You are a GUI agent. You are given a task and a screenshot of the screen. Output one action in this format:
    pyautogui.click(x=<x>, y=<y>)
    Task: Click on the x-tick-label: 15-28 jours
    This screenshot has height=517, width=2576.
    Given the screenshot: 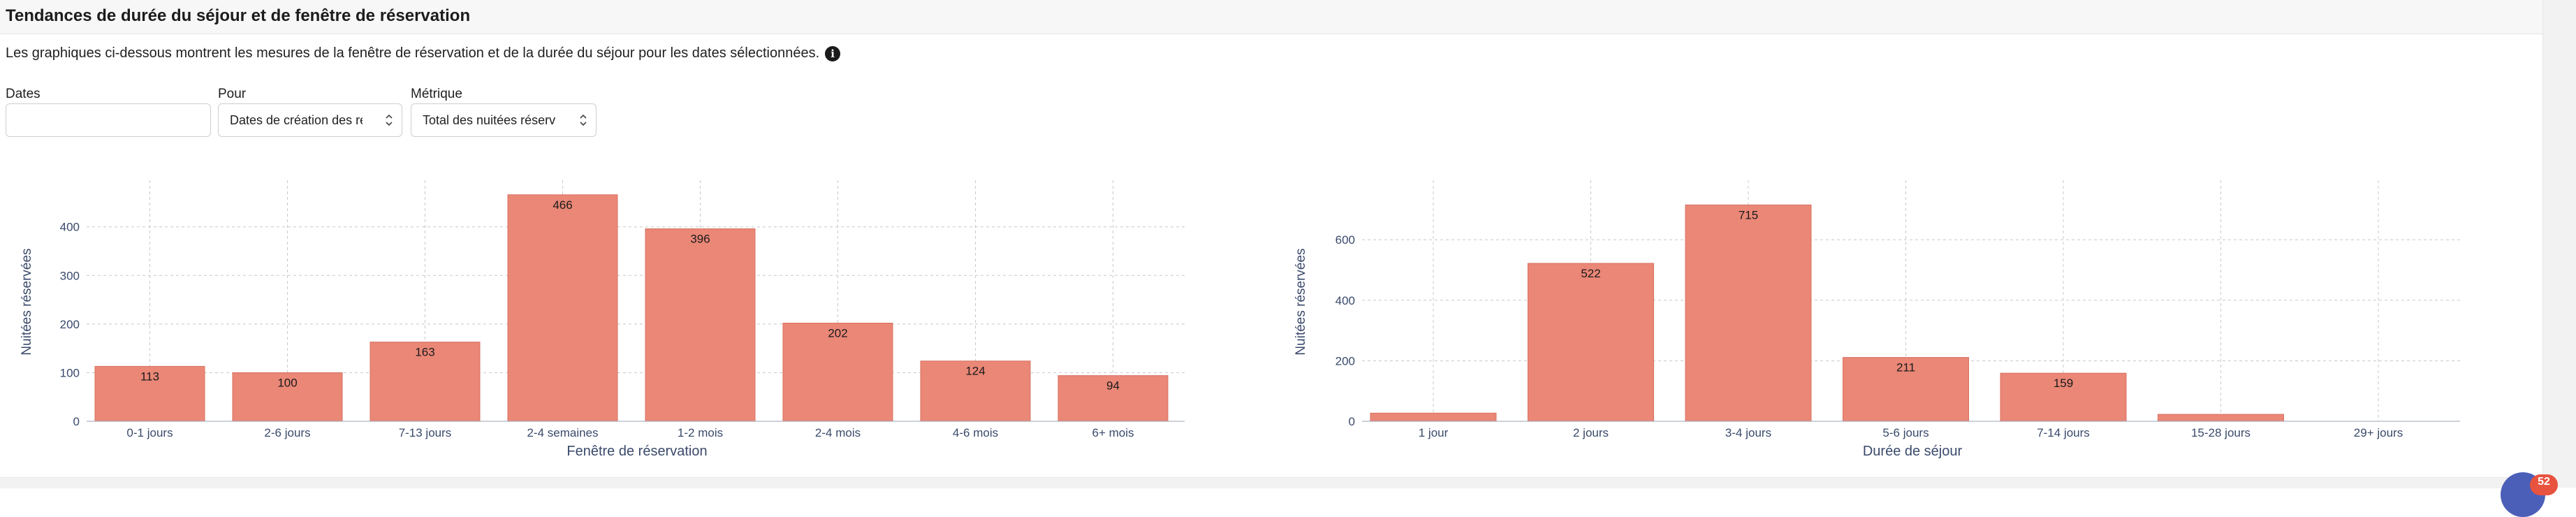 What is the action you would take?
    pyautogui.click(x=2221, y=432)
    